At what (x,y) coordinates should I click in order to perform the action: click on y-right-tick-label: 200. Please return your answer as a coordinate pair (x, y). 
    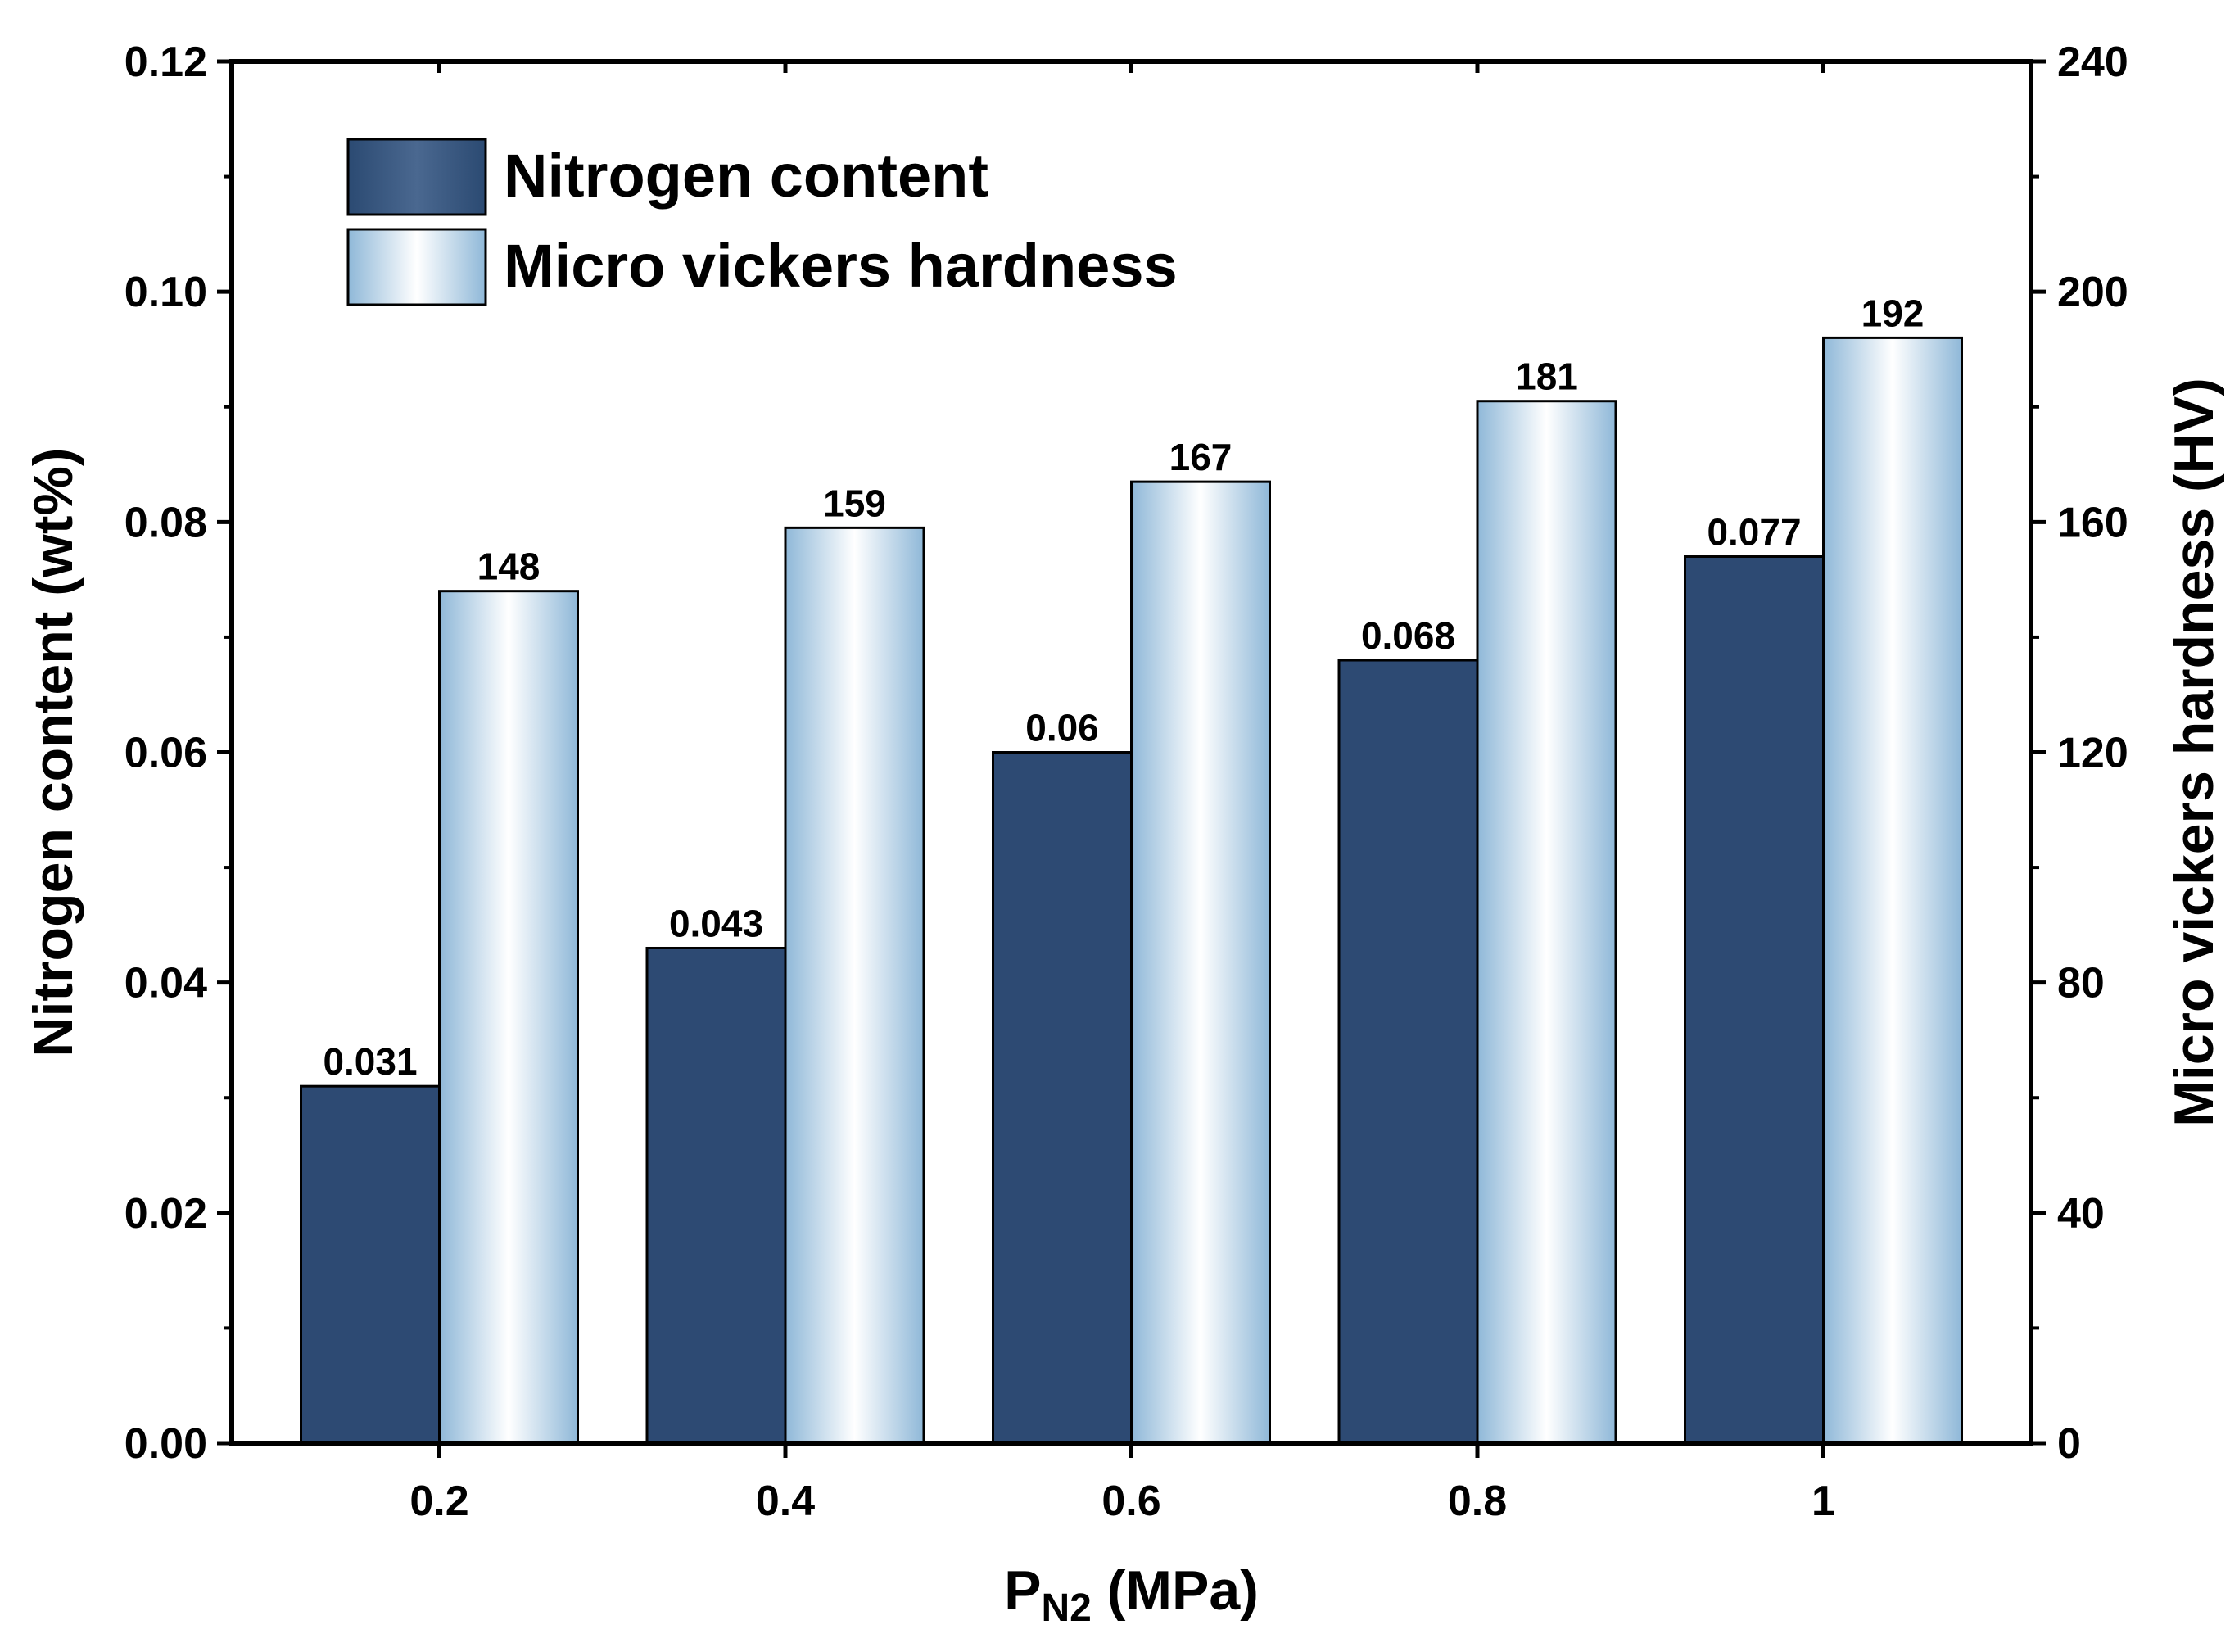
    Looking at the image, I should click on (2092, 292).